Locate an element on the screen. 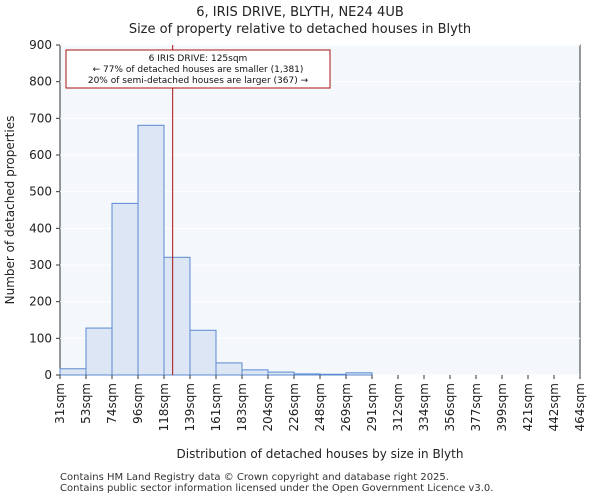  x-tick-label: 96sqm is located at coordinates (138, 403).